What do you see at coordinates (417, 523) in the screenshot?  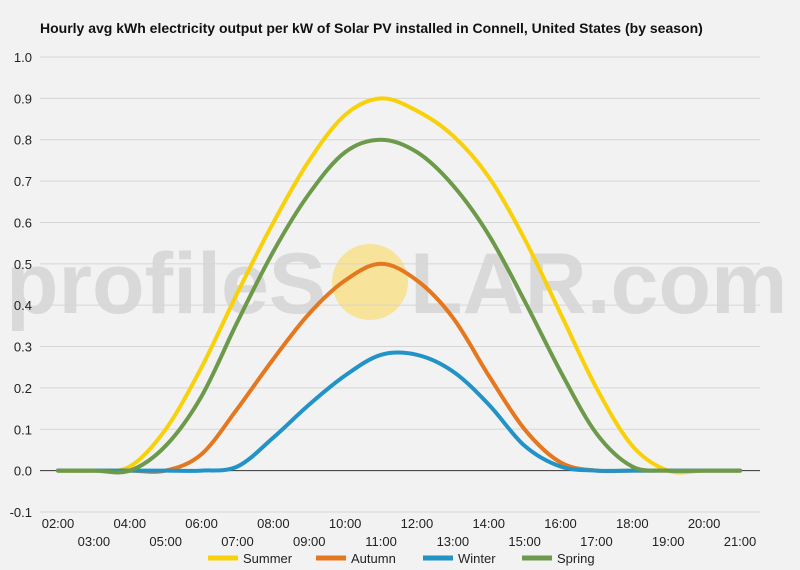 I see `x-tick-label: 12:00` at bounding box center [417, 523].